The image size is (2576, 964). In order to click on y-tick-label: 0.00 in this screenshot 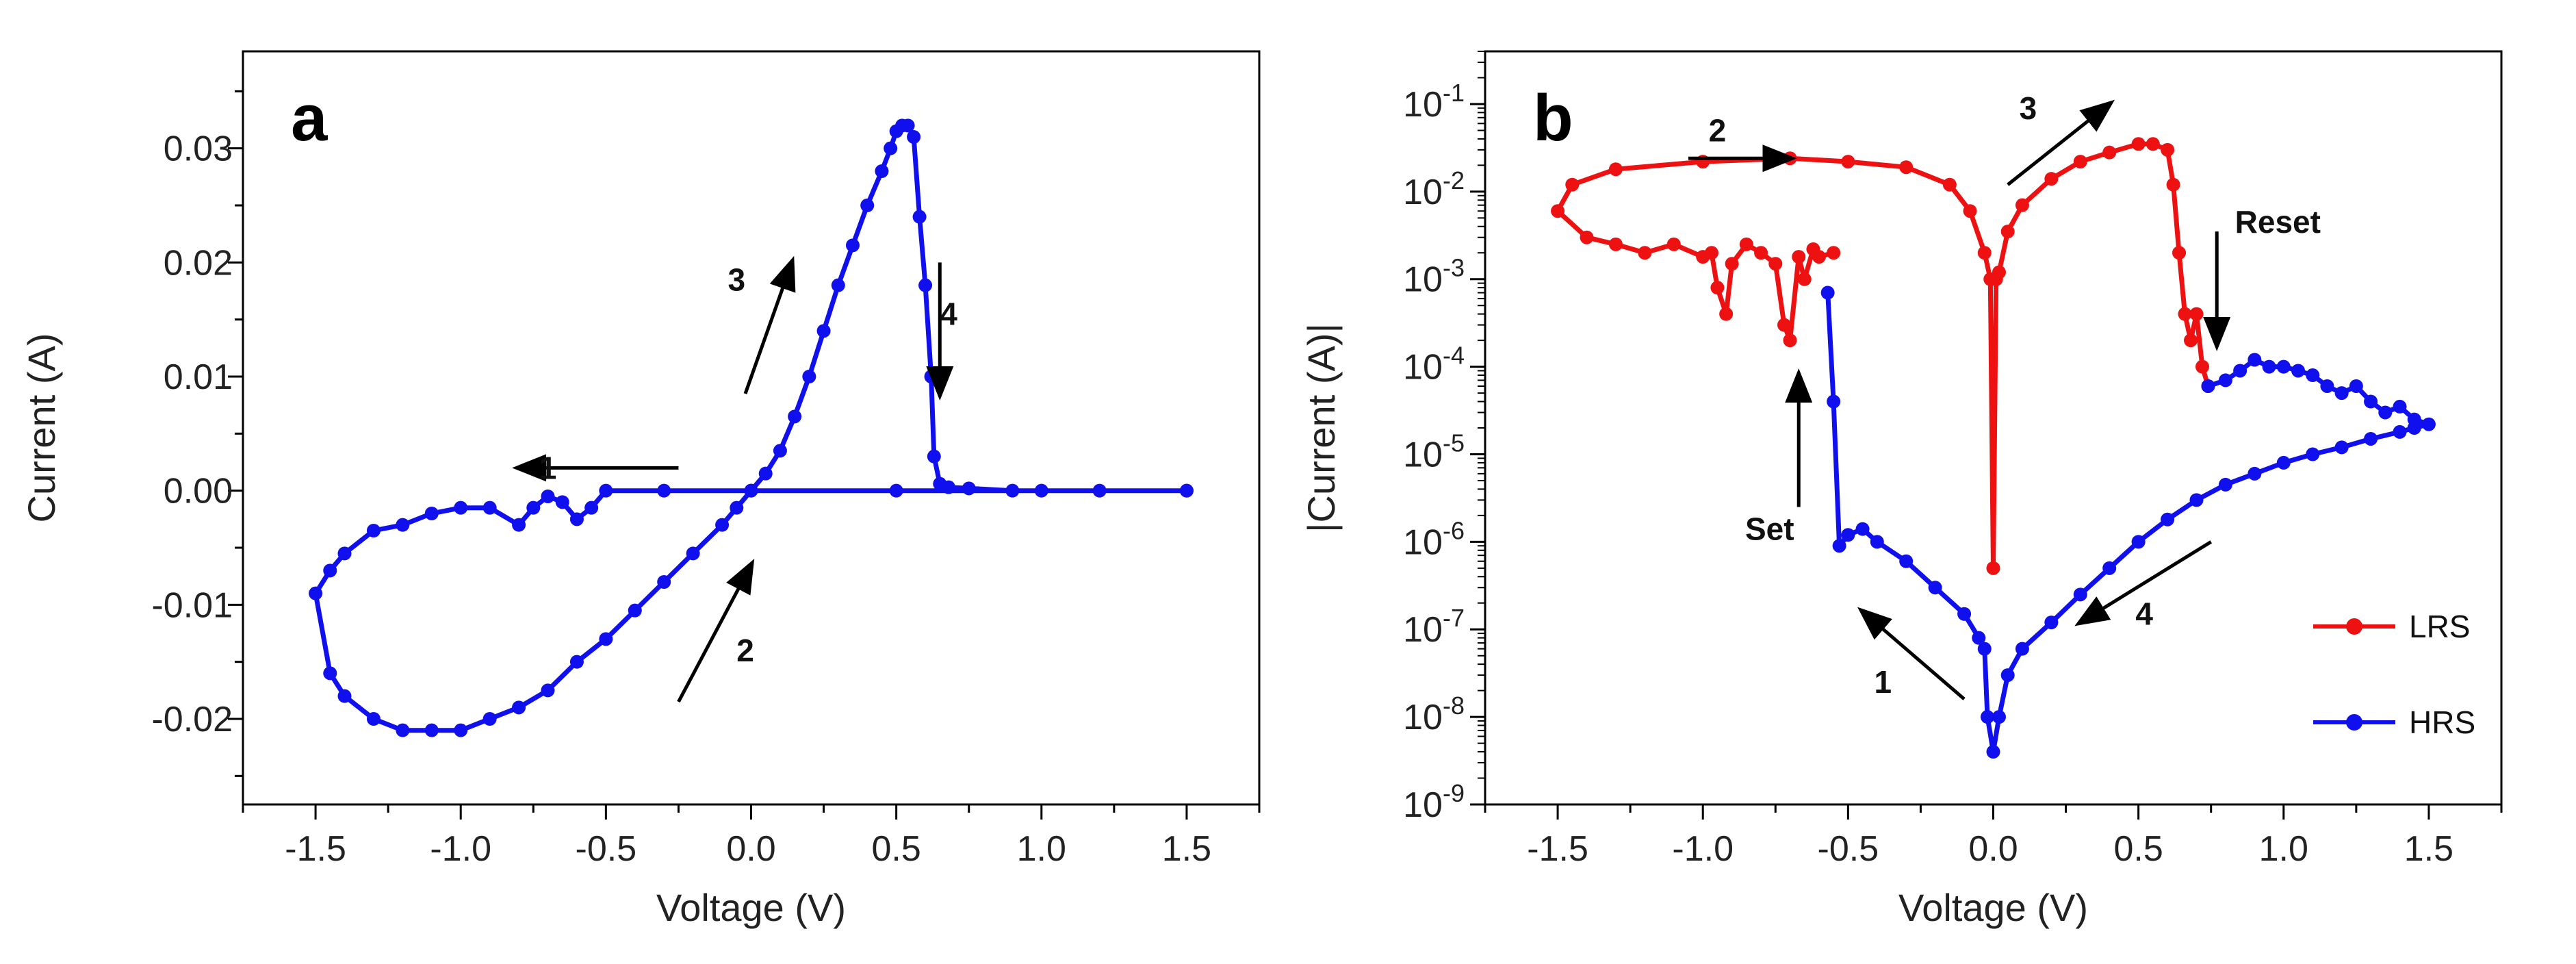, I will do `click(198, 491)`.